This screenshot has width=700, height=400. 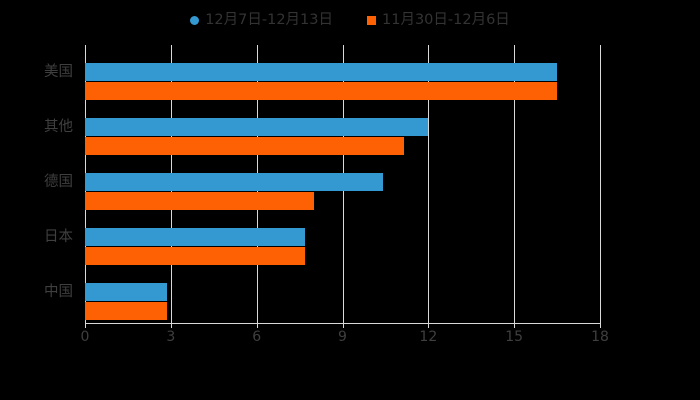 I want to click on x-tick-label-15: 15, so click(x=514, y=337).